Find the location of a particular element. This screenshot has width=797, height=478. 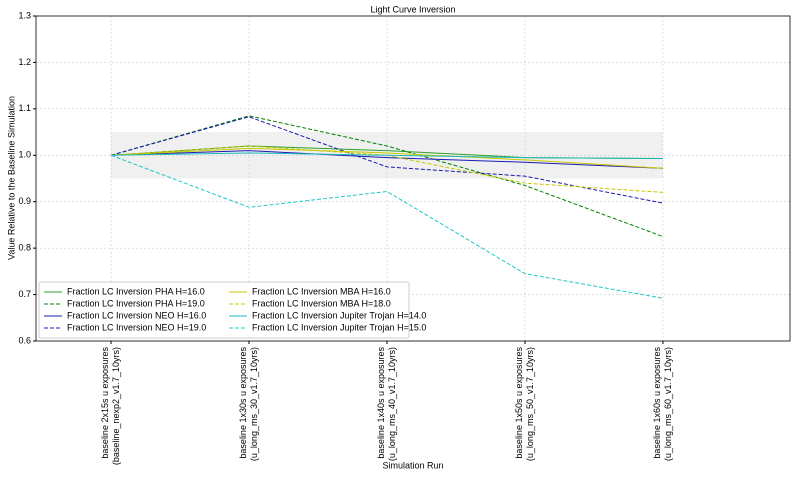

y-tick-label: 1.2 is located at coordinates (24, 62).